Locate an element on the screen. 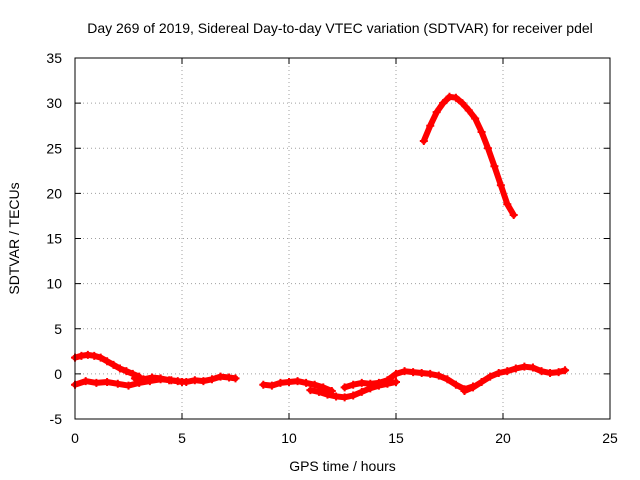 This screenshot has width=640, height=480. y-tick-label: 20 is located at coordinates (54, 193).